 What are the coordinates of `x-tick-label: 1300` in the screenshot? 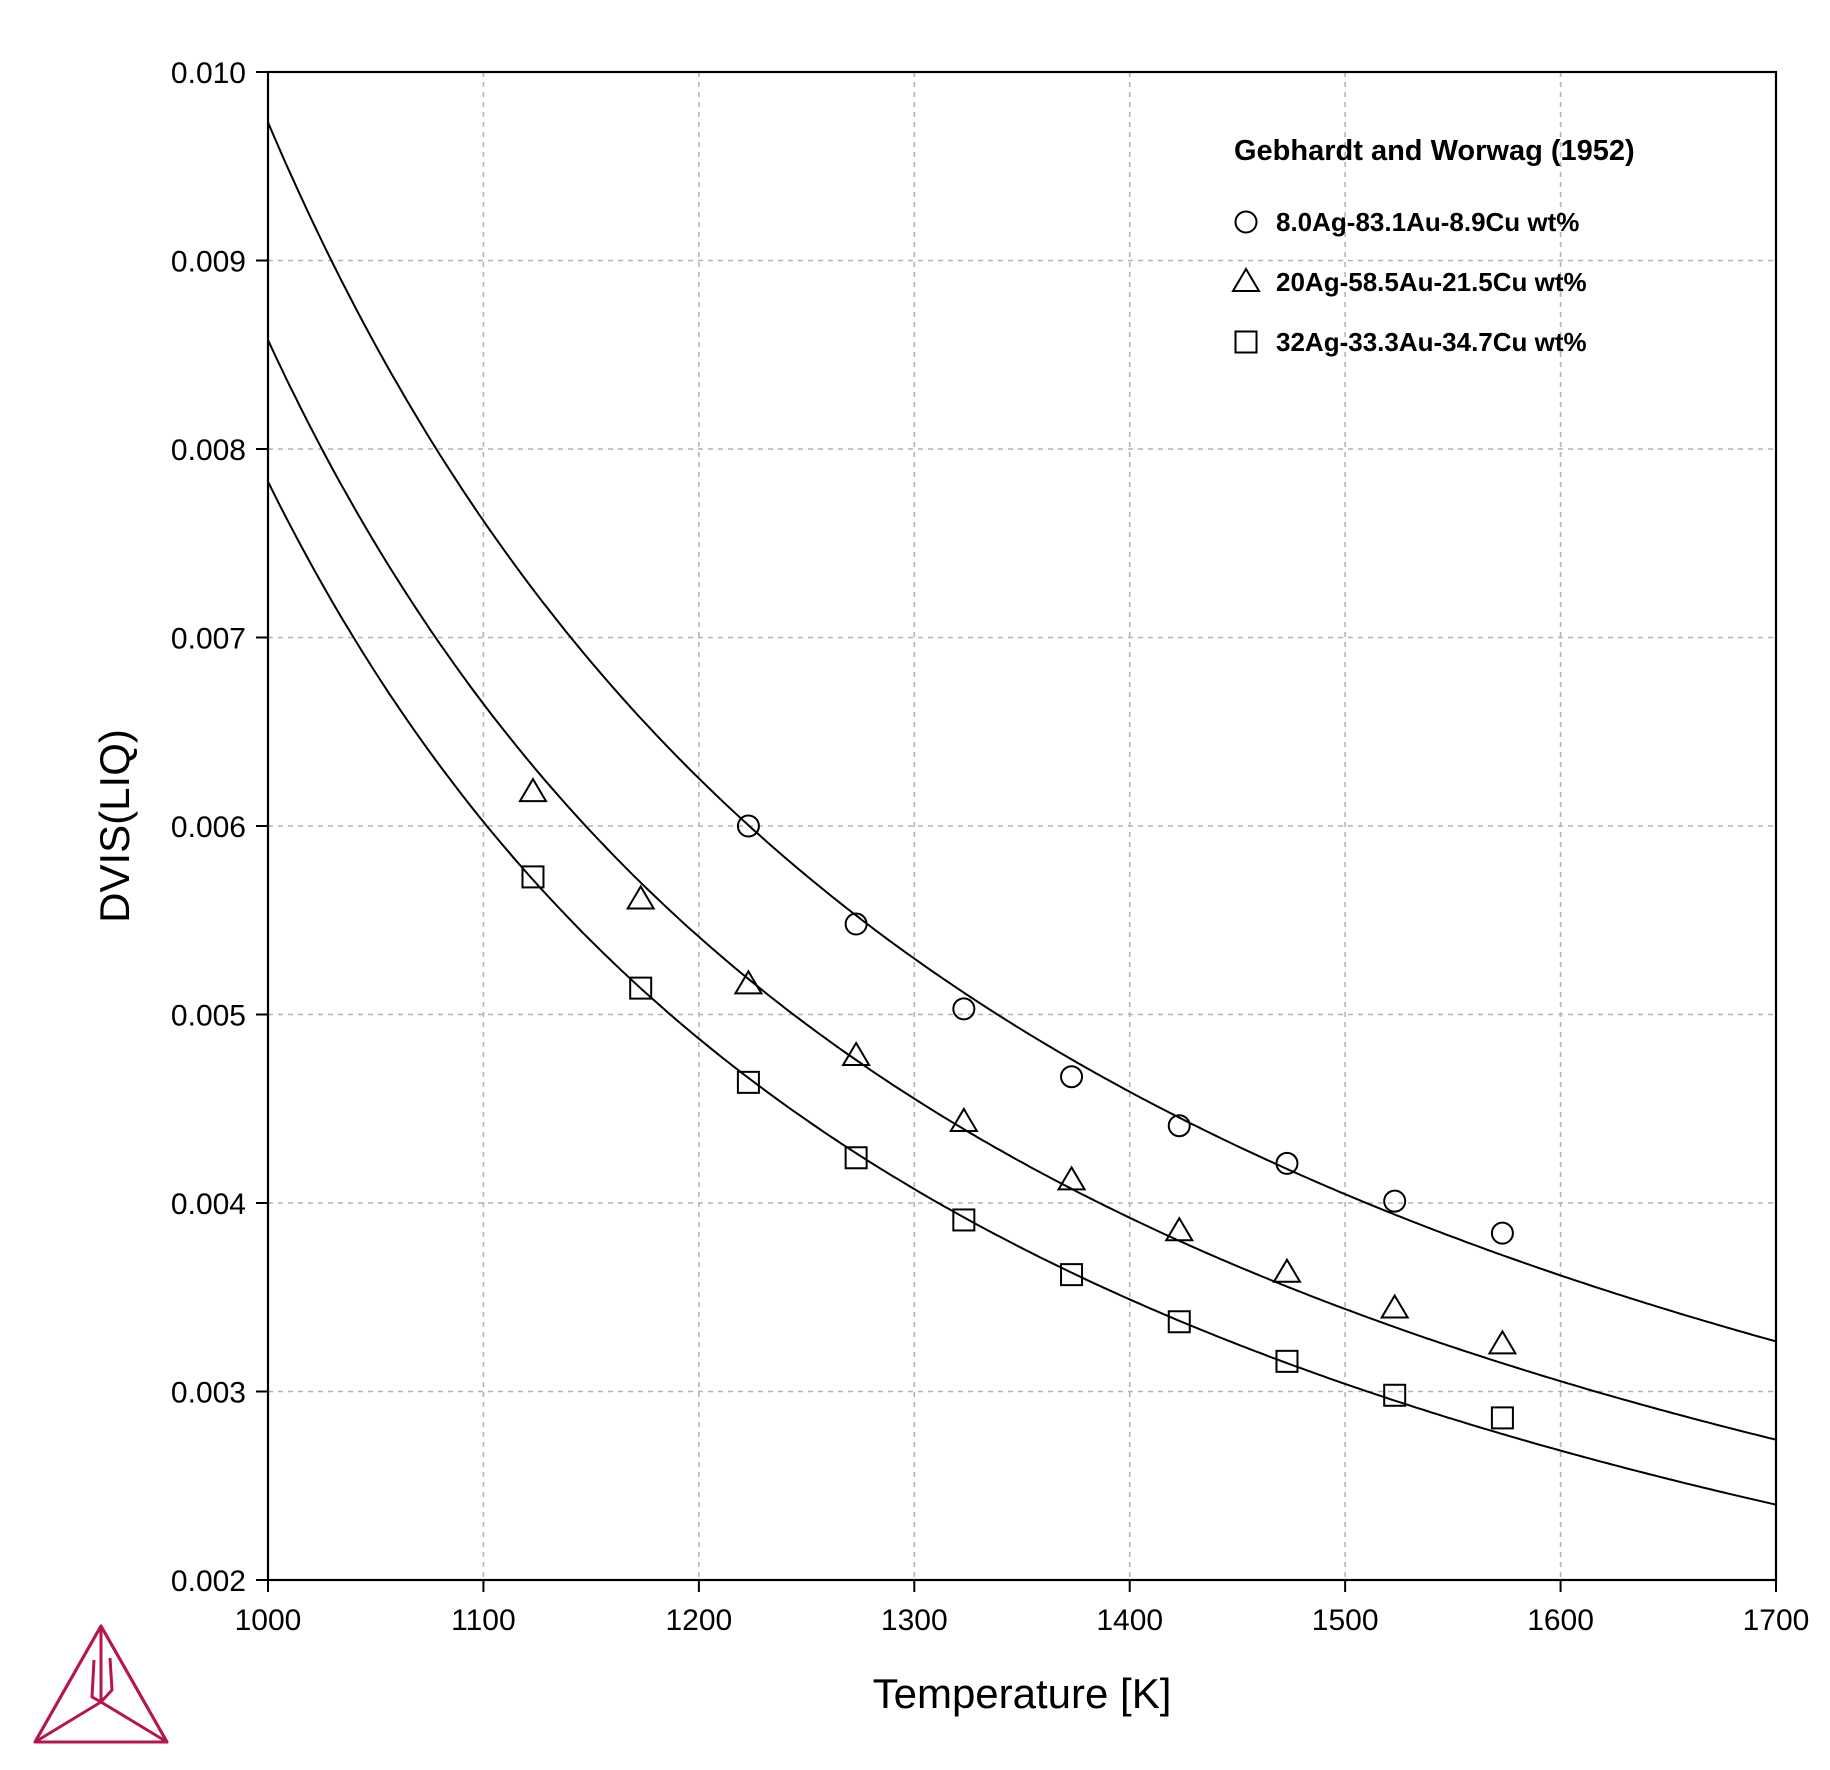 It's located at (914, 1620).